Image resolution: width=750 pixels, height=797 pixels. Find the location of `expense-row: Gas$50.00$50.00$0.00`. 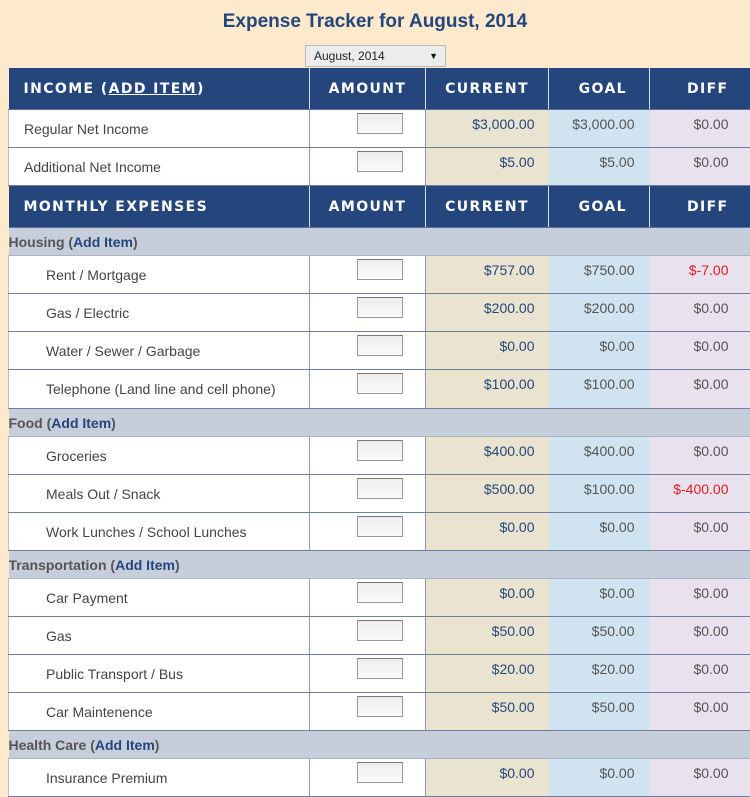

expense-row: Gas$50.00$50.00$0.00 is located at coordinates (379, 636).